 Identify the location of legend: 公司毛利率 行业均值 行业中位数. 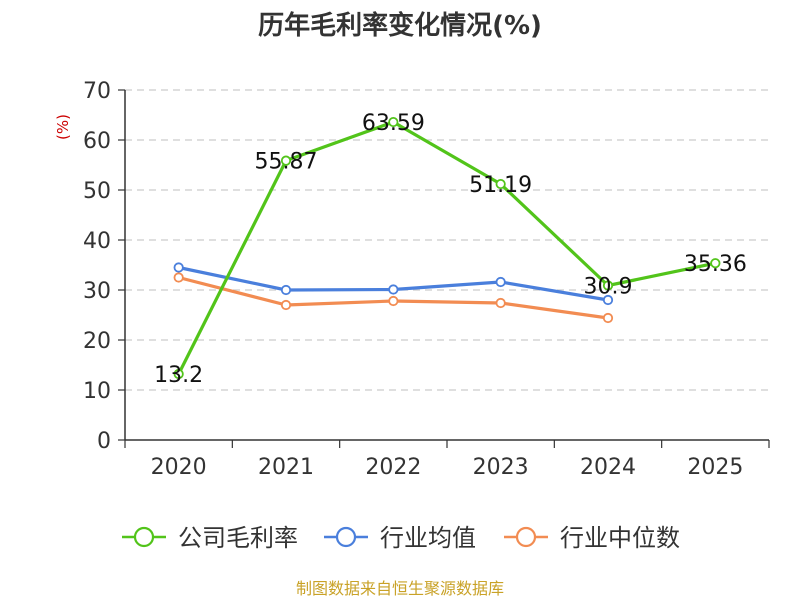
(401, 538).